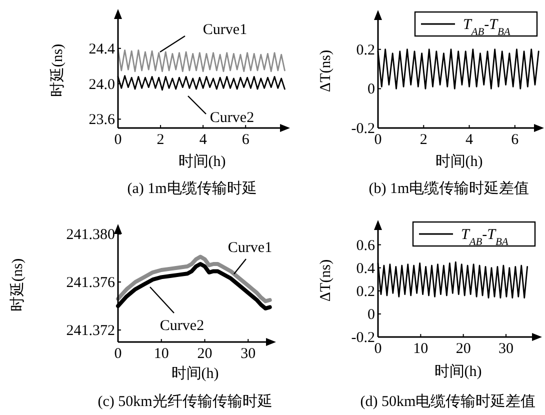 The height and width of the screenshot is (415, 545). I want to click on text: (c) 50km光纤传输传输时延, so click(185, 401).